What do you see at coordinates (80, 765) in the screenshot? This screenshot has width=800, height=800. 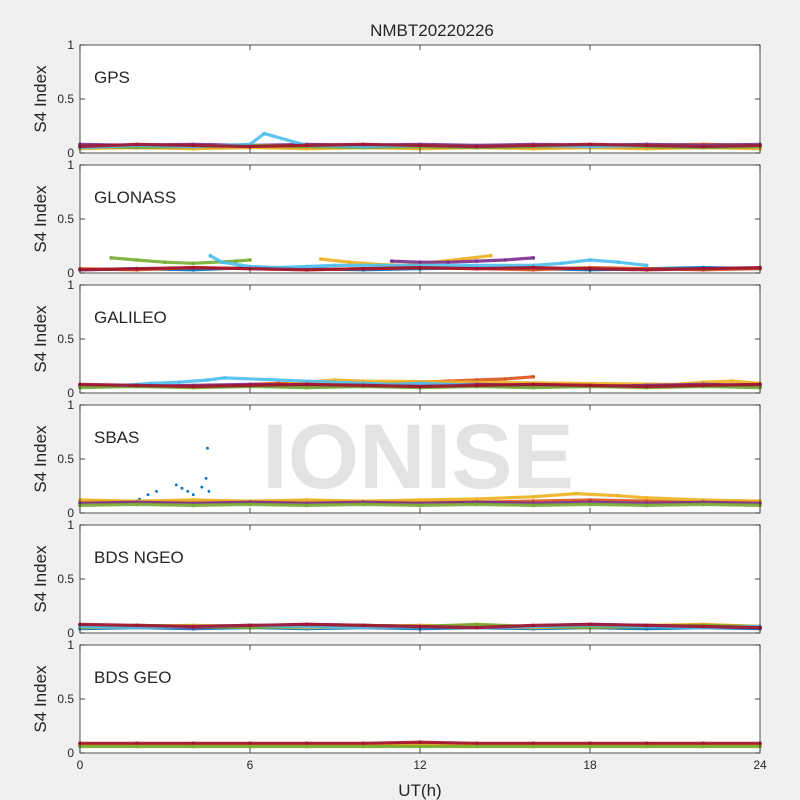 I see `x-tick-label: 0` at bounding box center [80, 765].